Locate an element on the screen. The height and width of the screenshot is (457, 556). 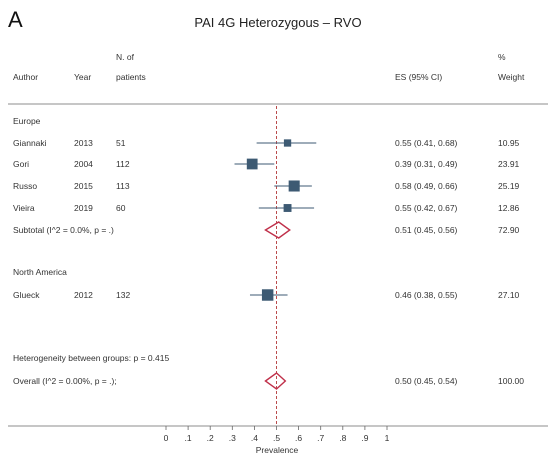
x-axis-label: Prevalence is located at coordinates (277, 450).